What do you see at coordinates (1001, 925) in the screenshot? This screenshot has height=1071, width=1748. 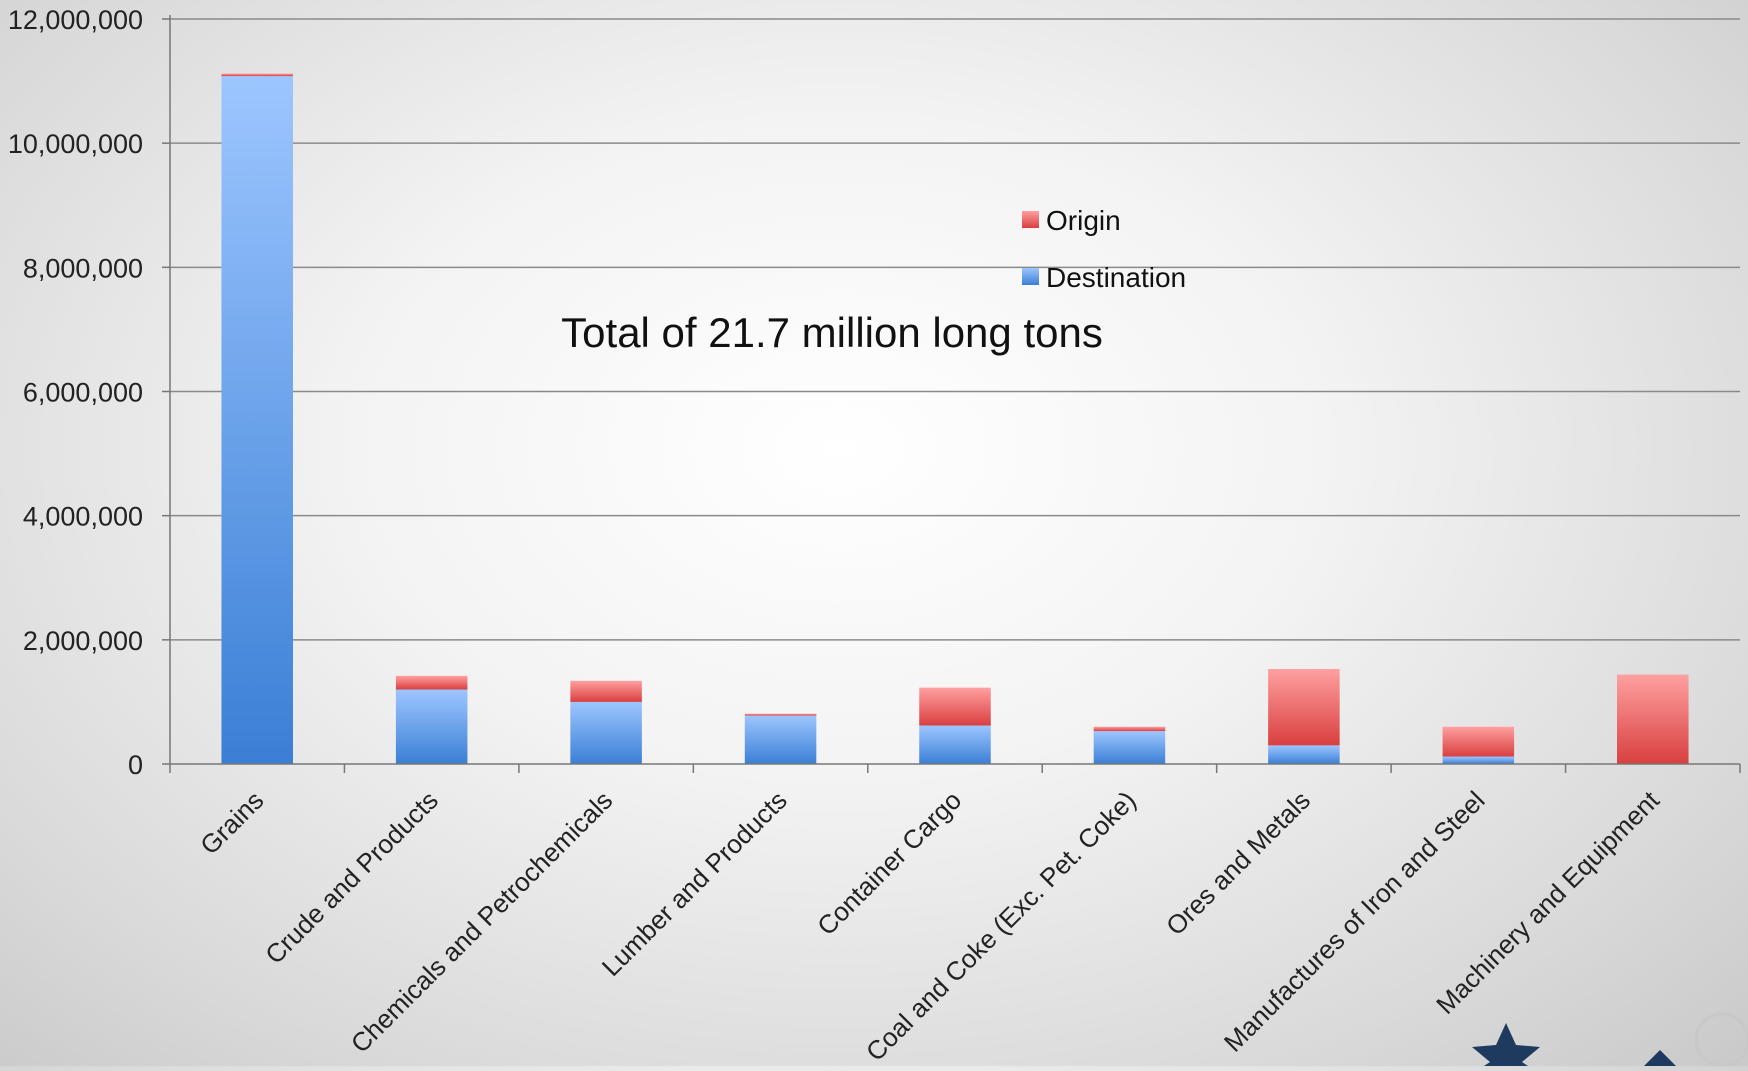 I see `x-tick-label: Coal and Coke (Exc. Pet. Coke)` at bounding box center [1001, 925].